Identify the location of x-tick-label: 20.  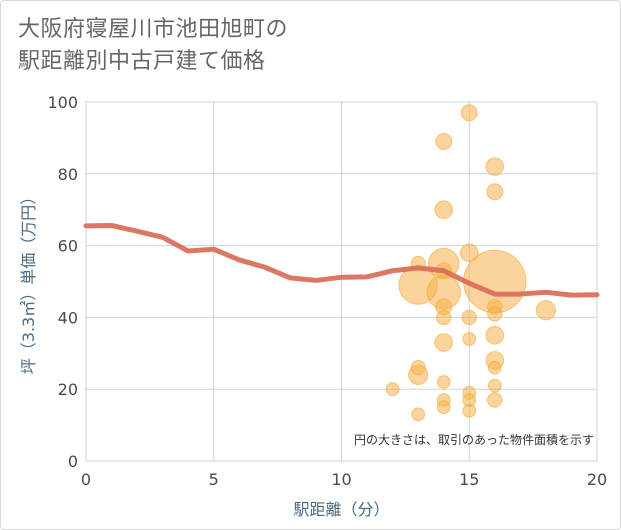
(597, 479).